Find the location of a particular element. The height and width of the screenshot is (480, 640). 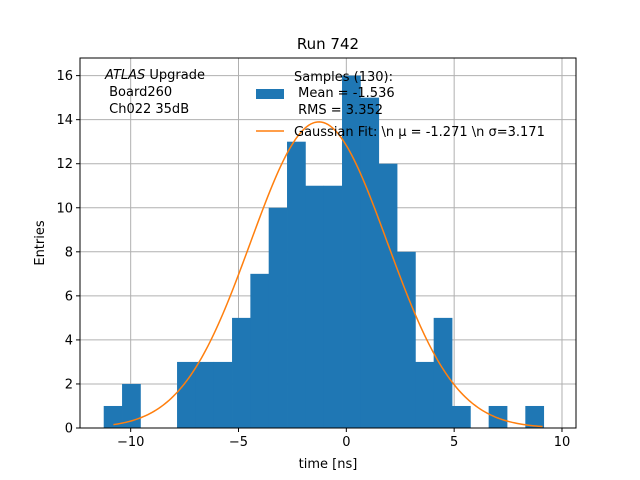

chart-title: Run 742 is located at coordinates (328, 44).